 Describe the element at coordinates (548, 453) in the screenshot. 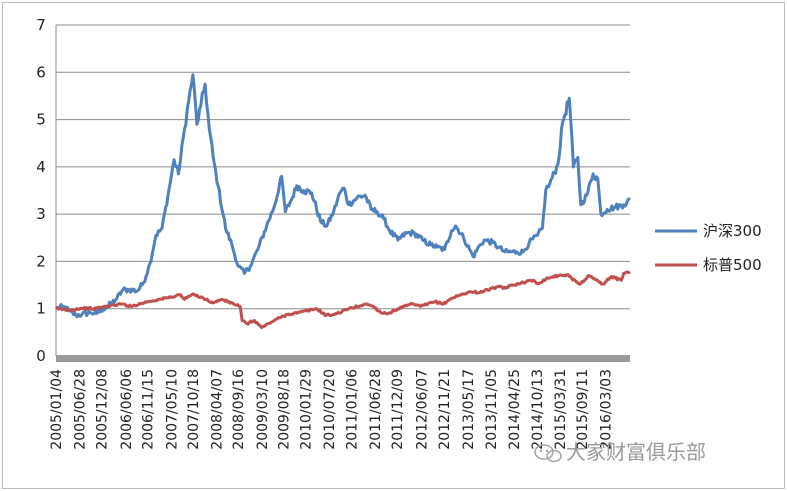

I see `watermark-icon` at that location.